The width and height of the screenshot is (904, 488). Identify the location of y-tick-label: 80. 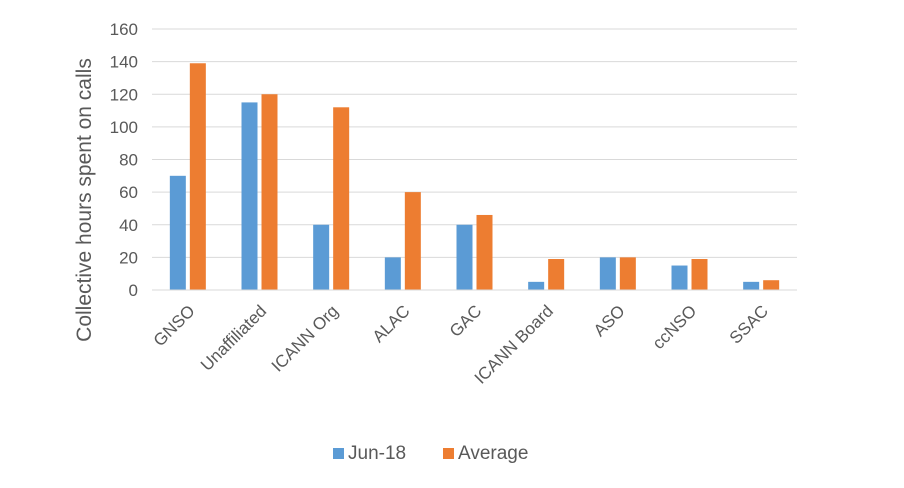
(128, 160).